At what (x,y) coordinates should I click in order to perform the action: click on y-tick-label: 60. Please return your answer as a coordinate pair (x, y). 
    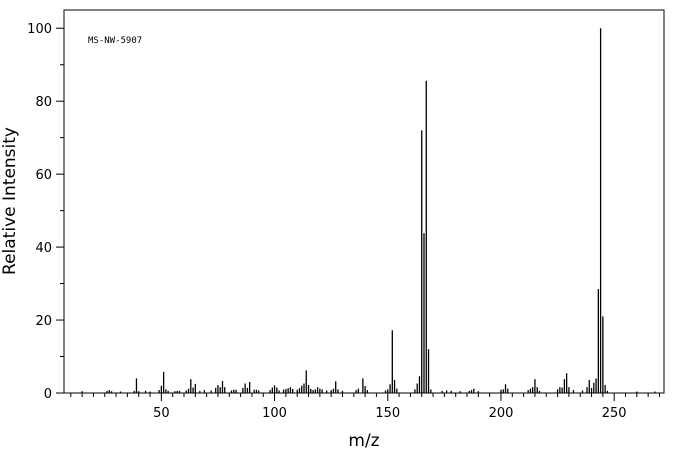
    Looking at the image, I should click on (43, 175).